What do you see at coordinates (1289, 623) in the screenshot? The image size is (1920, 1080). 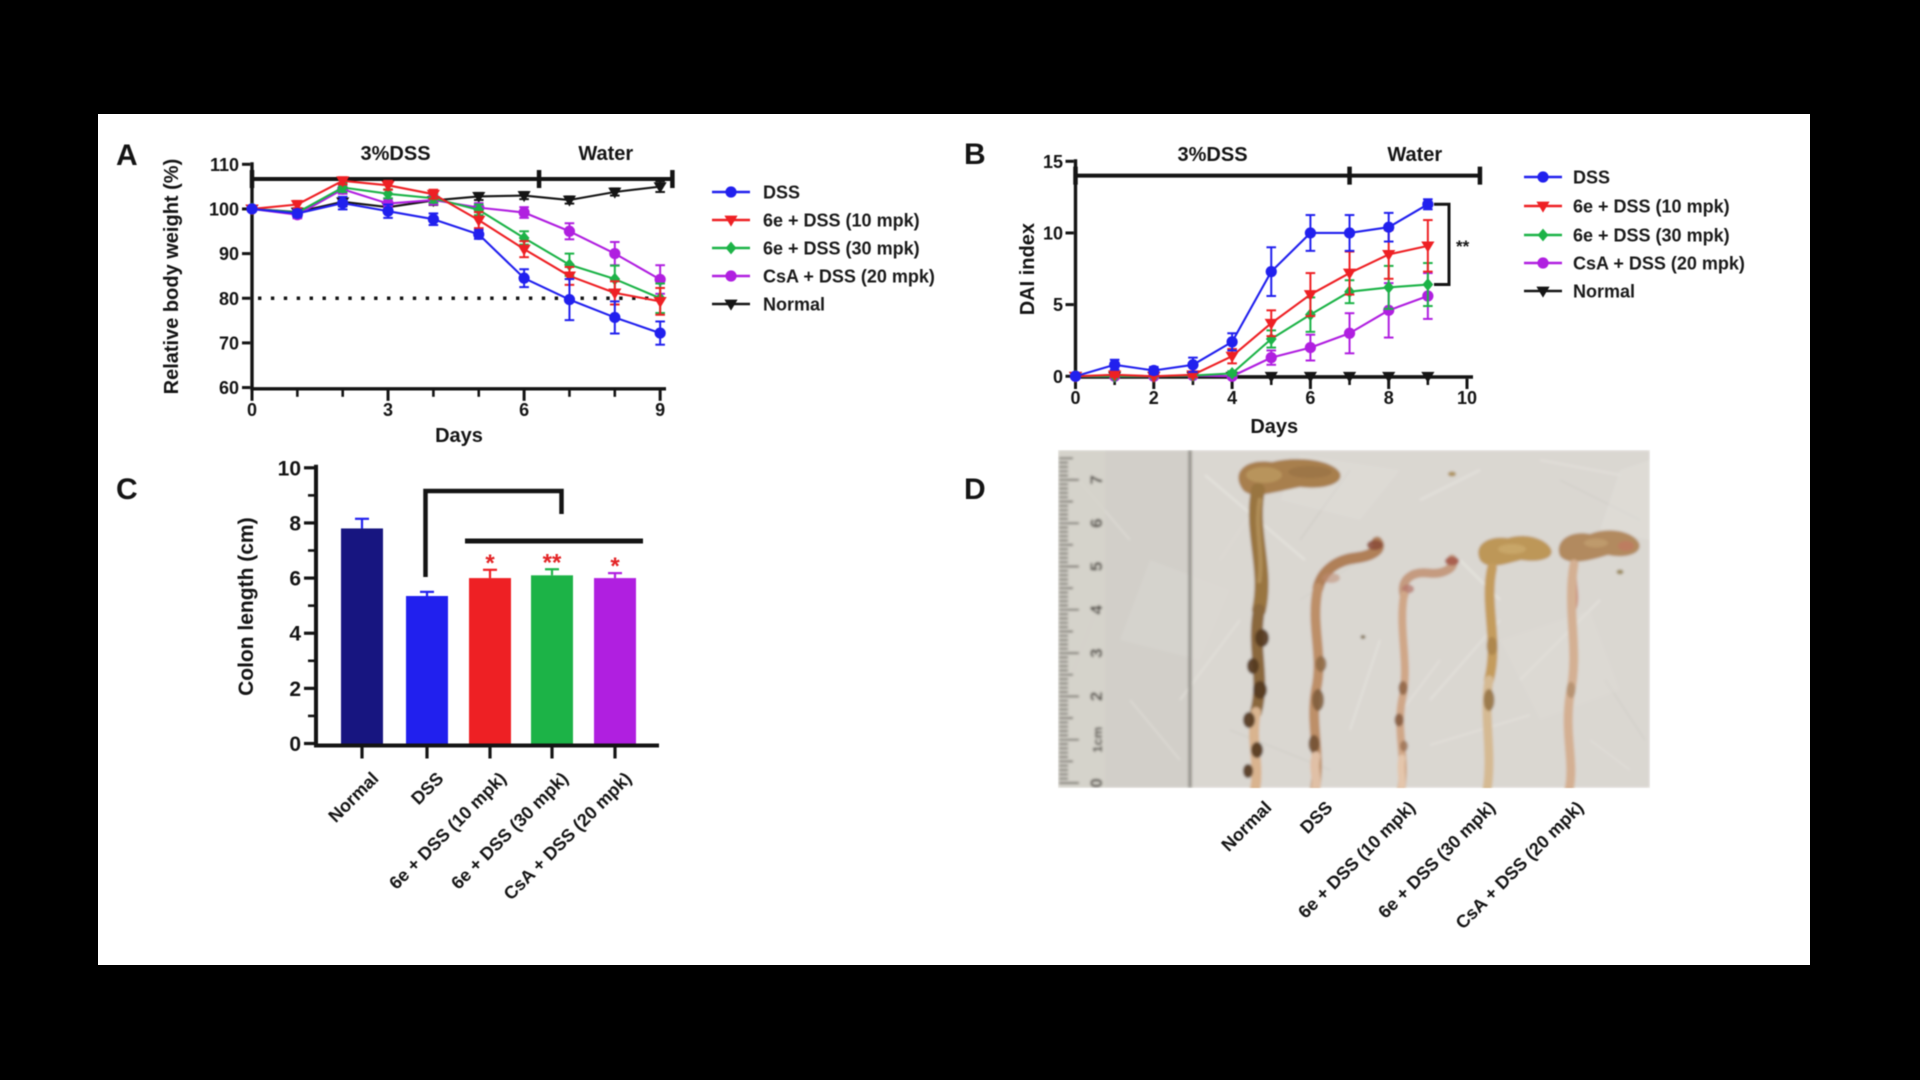 I see `colon-normal` at bounding box center [1289, 623].